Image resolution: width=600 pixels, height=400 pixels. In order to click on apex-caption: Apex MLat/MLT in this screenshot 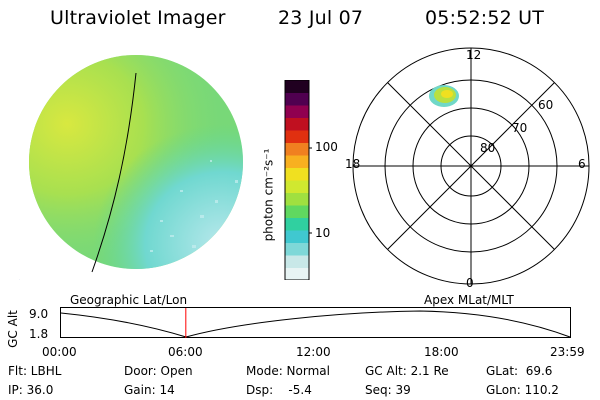, I will do `click(469, 300)`.